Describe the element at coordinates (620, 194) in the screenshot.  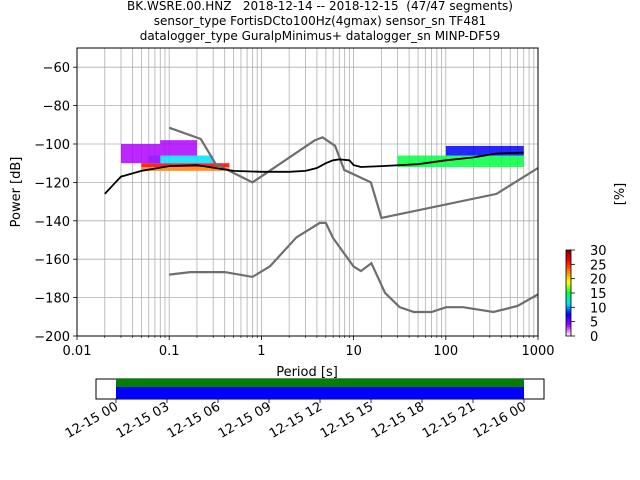
I see `colorbar-label: [%]` at that location.